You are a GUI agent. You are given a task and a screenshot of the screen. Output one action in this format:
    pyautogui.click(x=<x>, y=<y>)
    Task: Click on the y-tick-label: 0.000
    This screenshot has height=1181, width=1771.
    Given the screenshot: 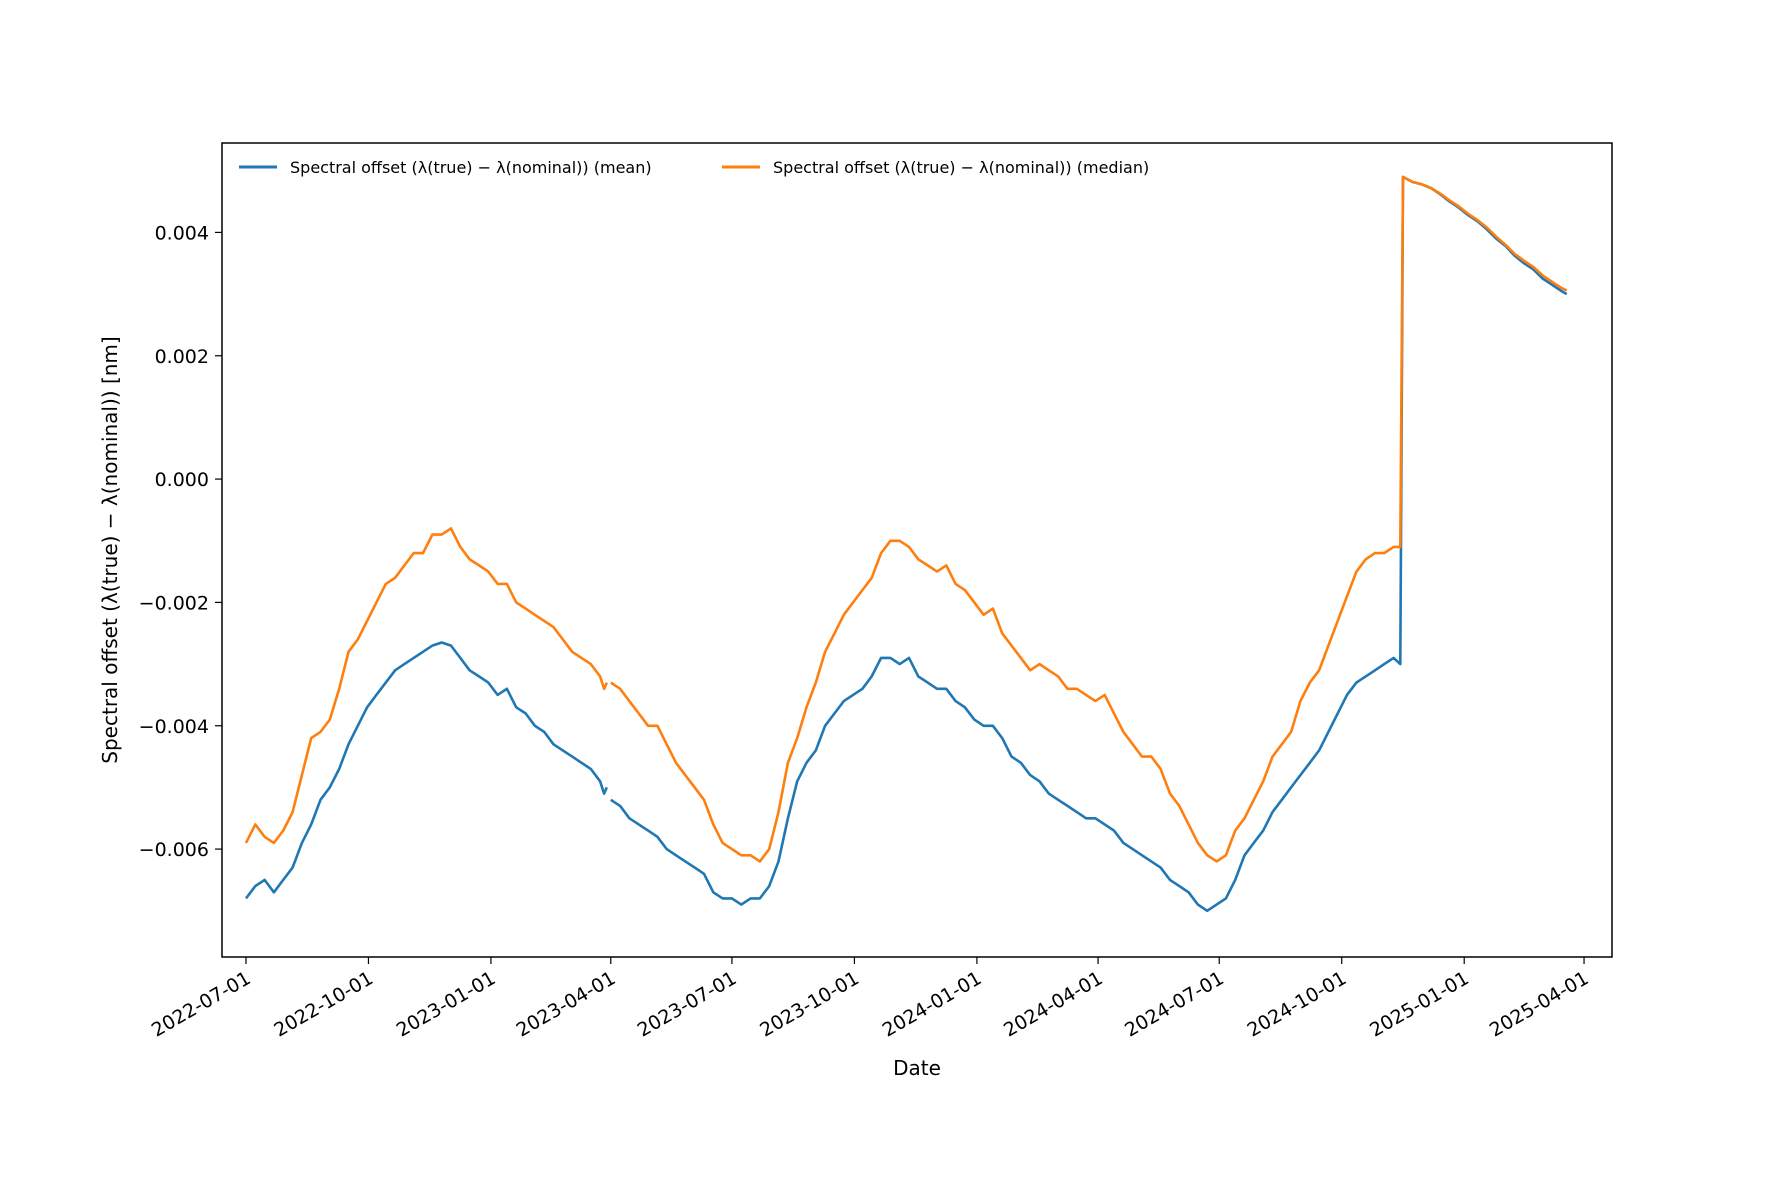 What is the action you would take?
    pyautogui.click(x=182, y=480)
    